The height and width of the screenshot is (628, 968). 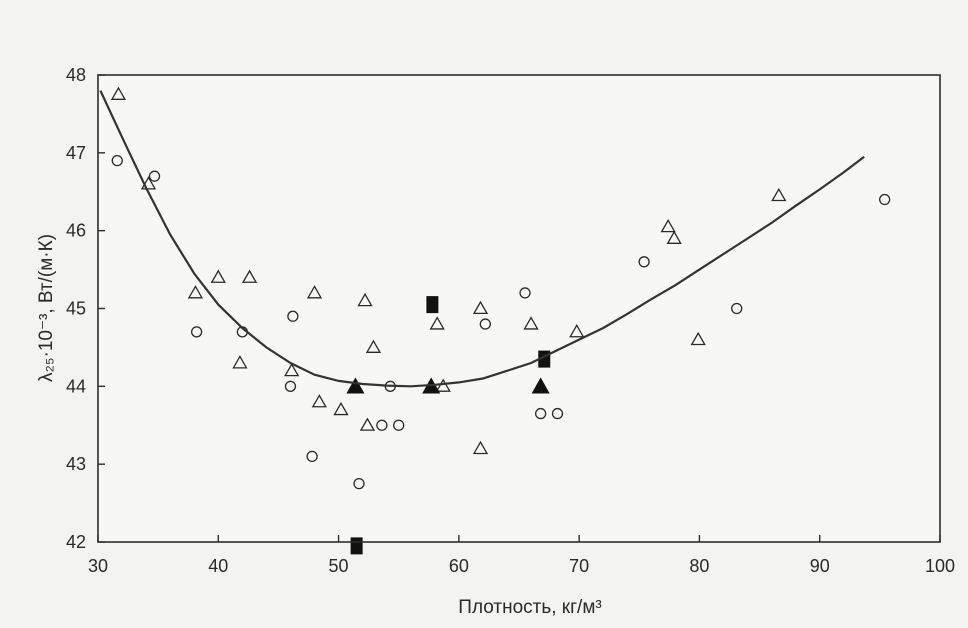 What do you see at coordinates (76, 464) in the screenshot?
I see `y-tick-label: 43` at bounding box center [76, 464].